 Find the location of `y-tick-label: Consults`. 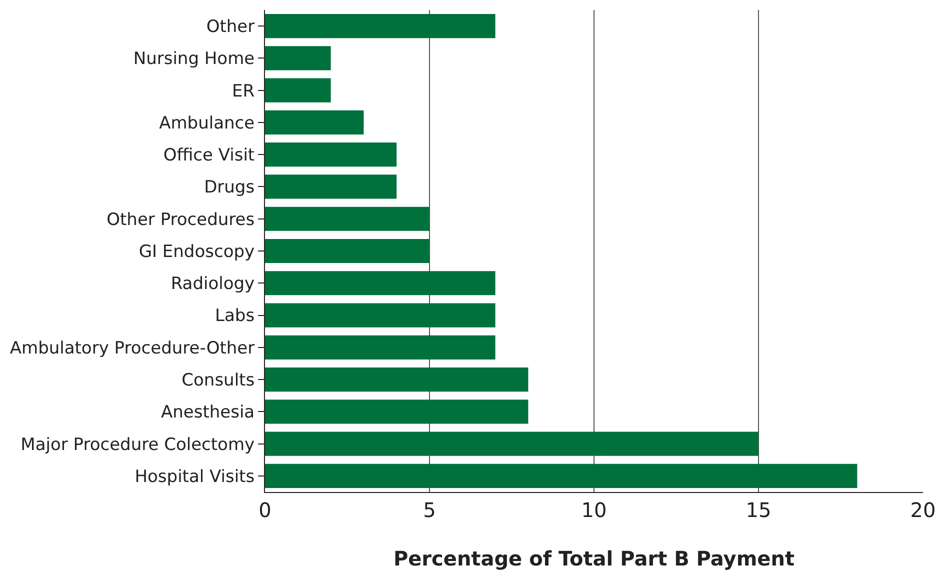

y-tick-label: Consults is located at coordinates (218, 380).